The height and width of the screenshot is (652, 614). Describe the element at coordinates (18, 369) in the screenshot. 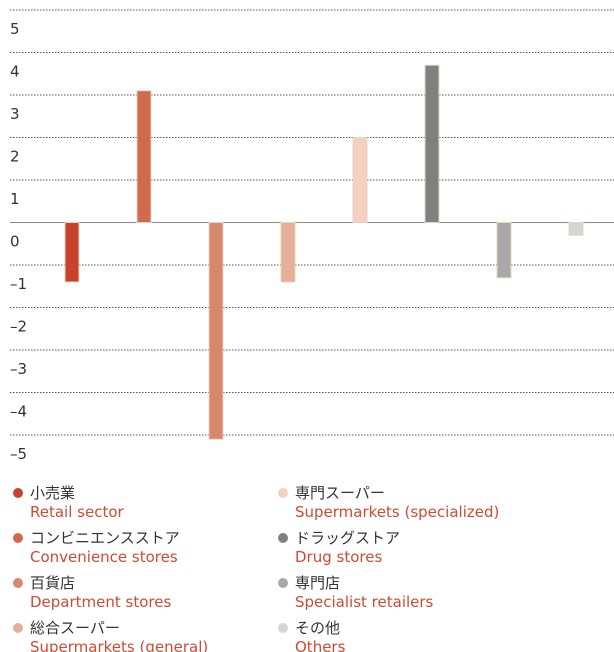

I see `y-tick-label: –3` at that location.